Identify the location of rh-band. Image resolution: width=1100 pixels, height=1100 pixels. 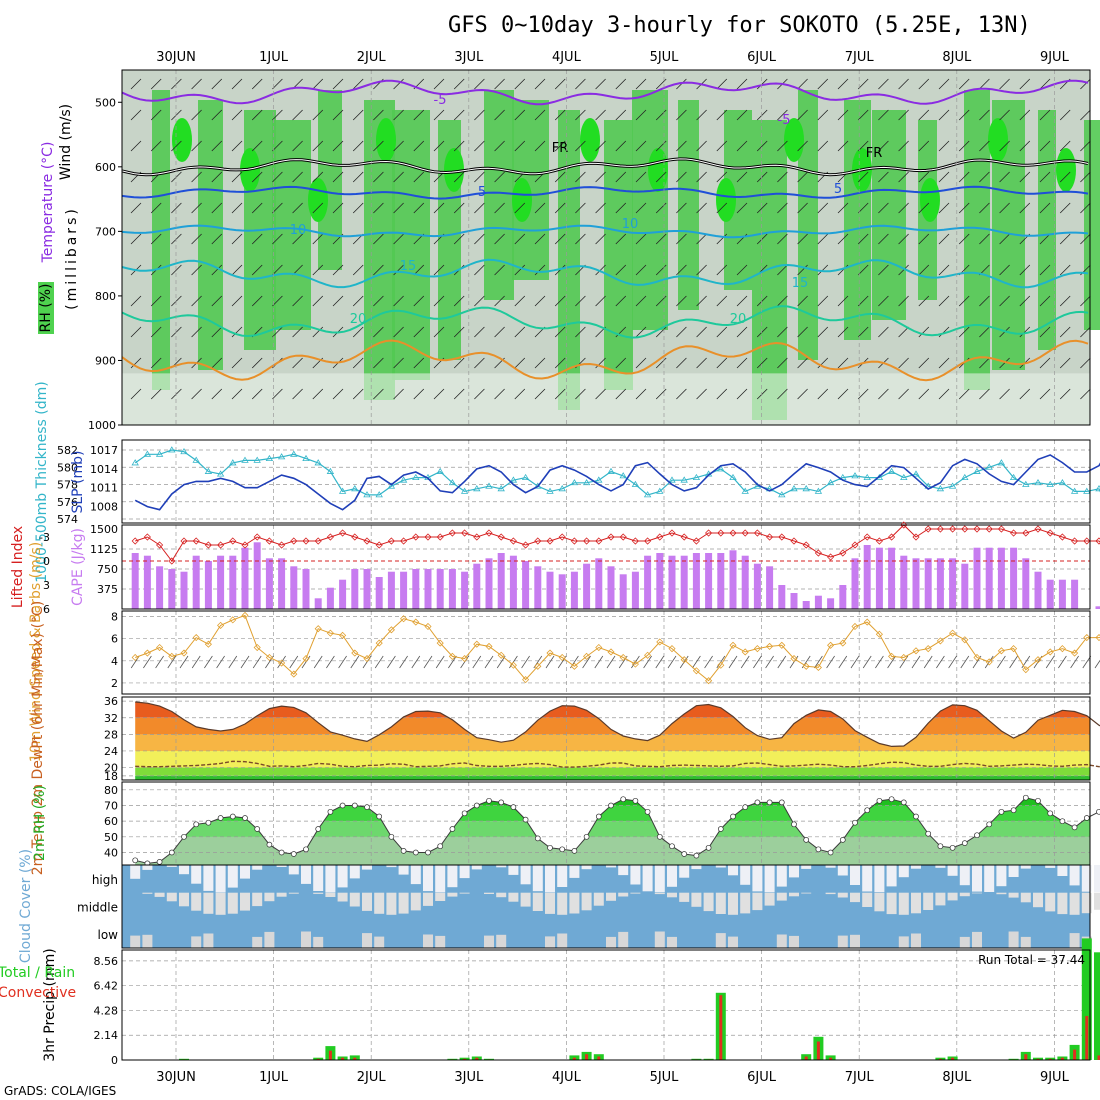
(650, 210).